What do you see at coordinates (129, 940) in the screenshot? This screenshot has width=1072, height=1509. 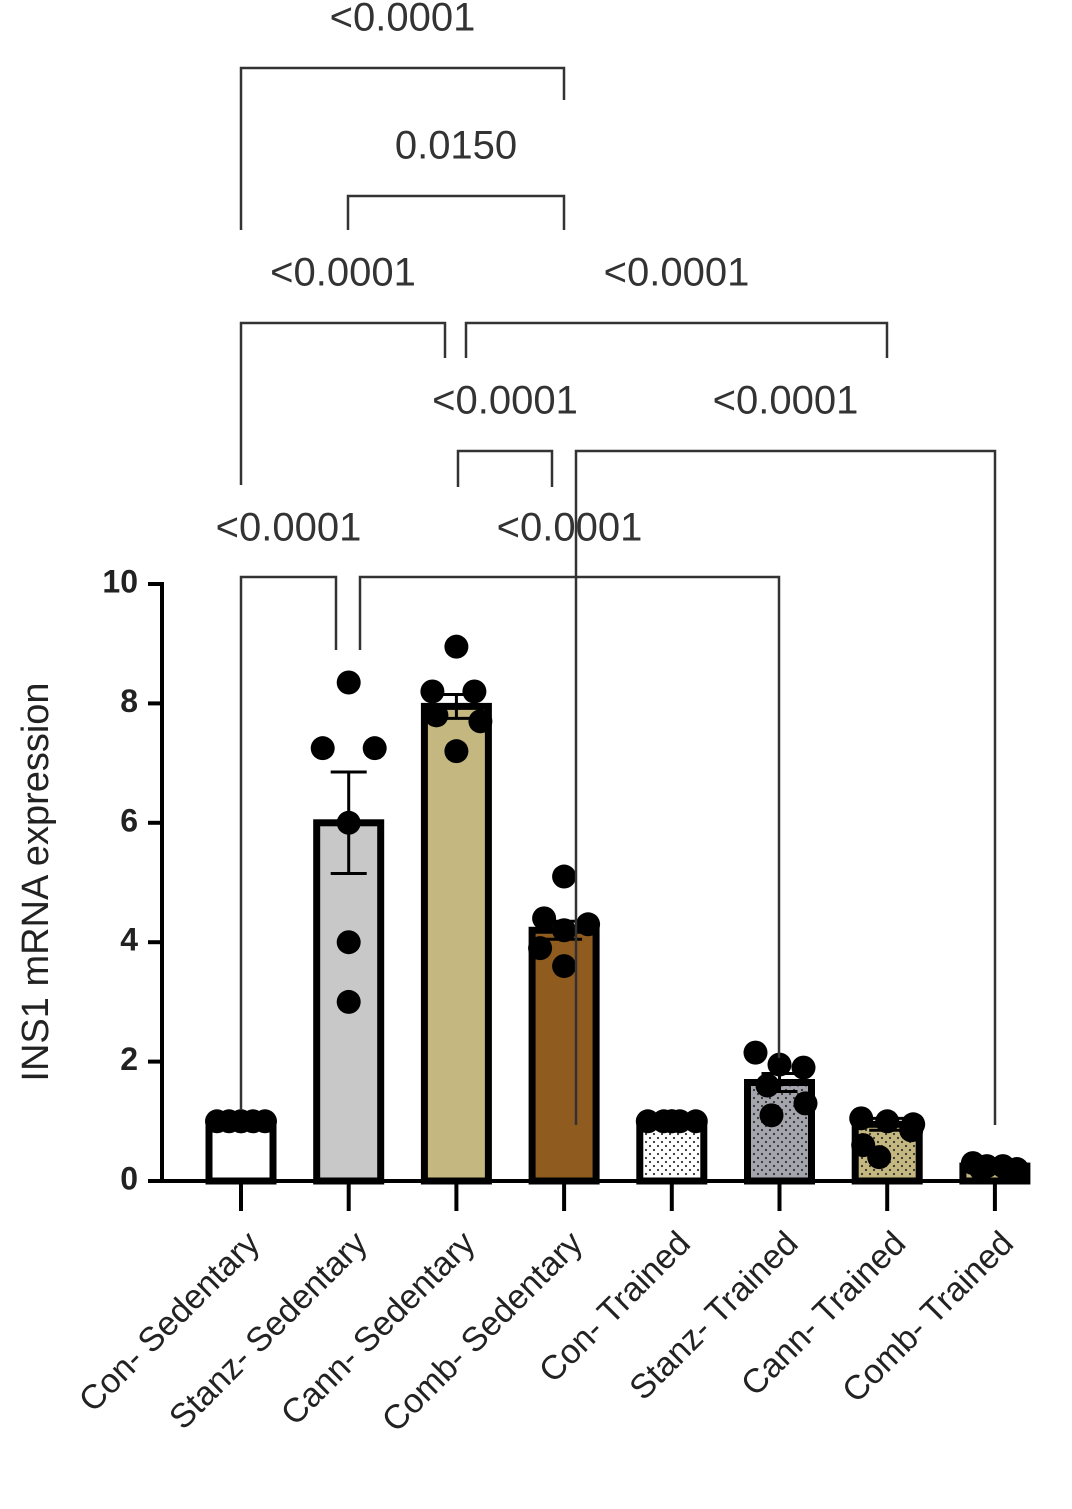 I see `y-tick-label: 4` at bounding box center [129, 940].